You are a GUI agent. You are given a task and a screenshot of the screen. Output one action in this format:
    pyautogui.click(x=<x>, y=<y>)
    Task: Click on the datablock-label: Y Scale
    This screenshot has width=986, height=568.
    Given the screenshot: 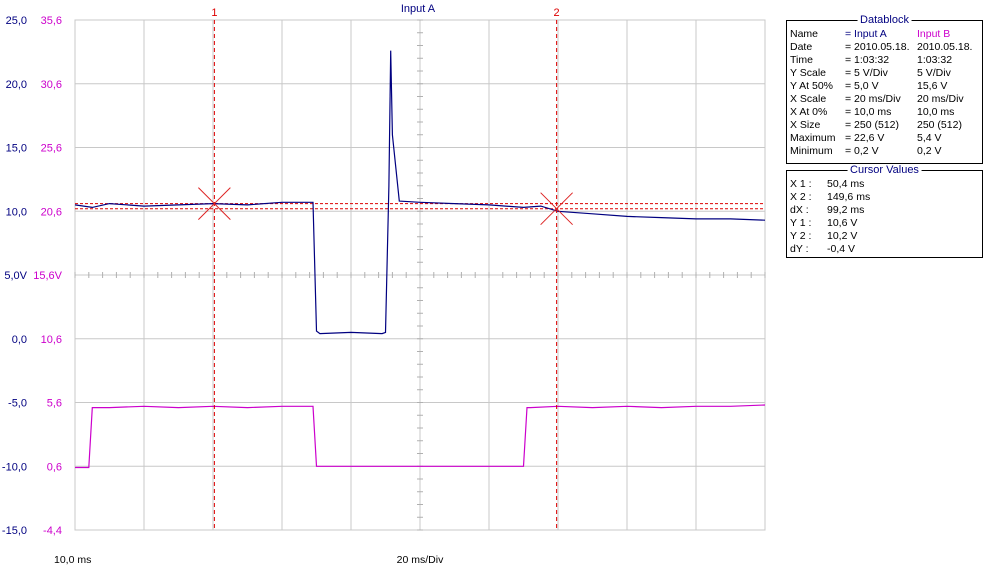 What is the action you would take?
    pyautogui.click(x=808, y=73)
    